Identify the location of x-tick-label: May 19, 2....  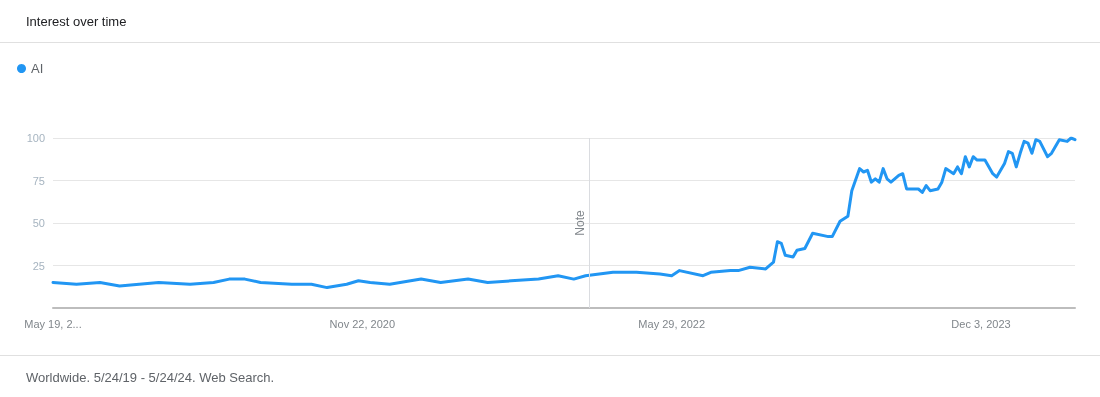
(53, 323).